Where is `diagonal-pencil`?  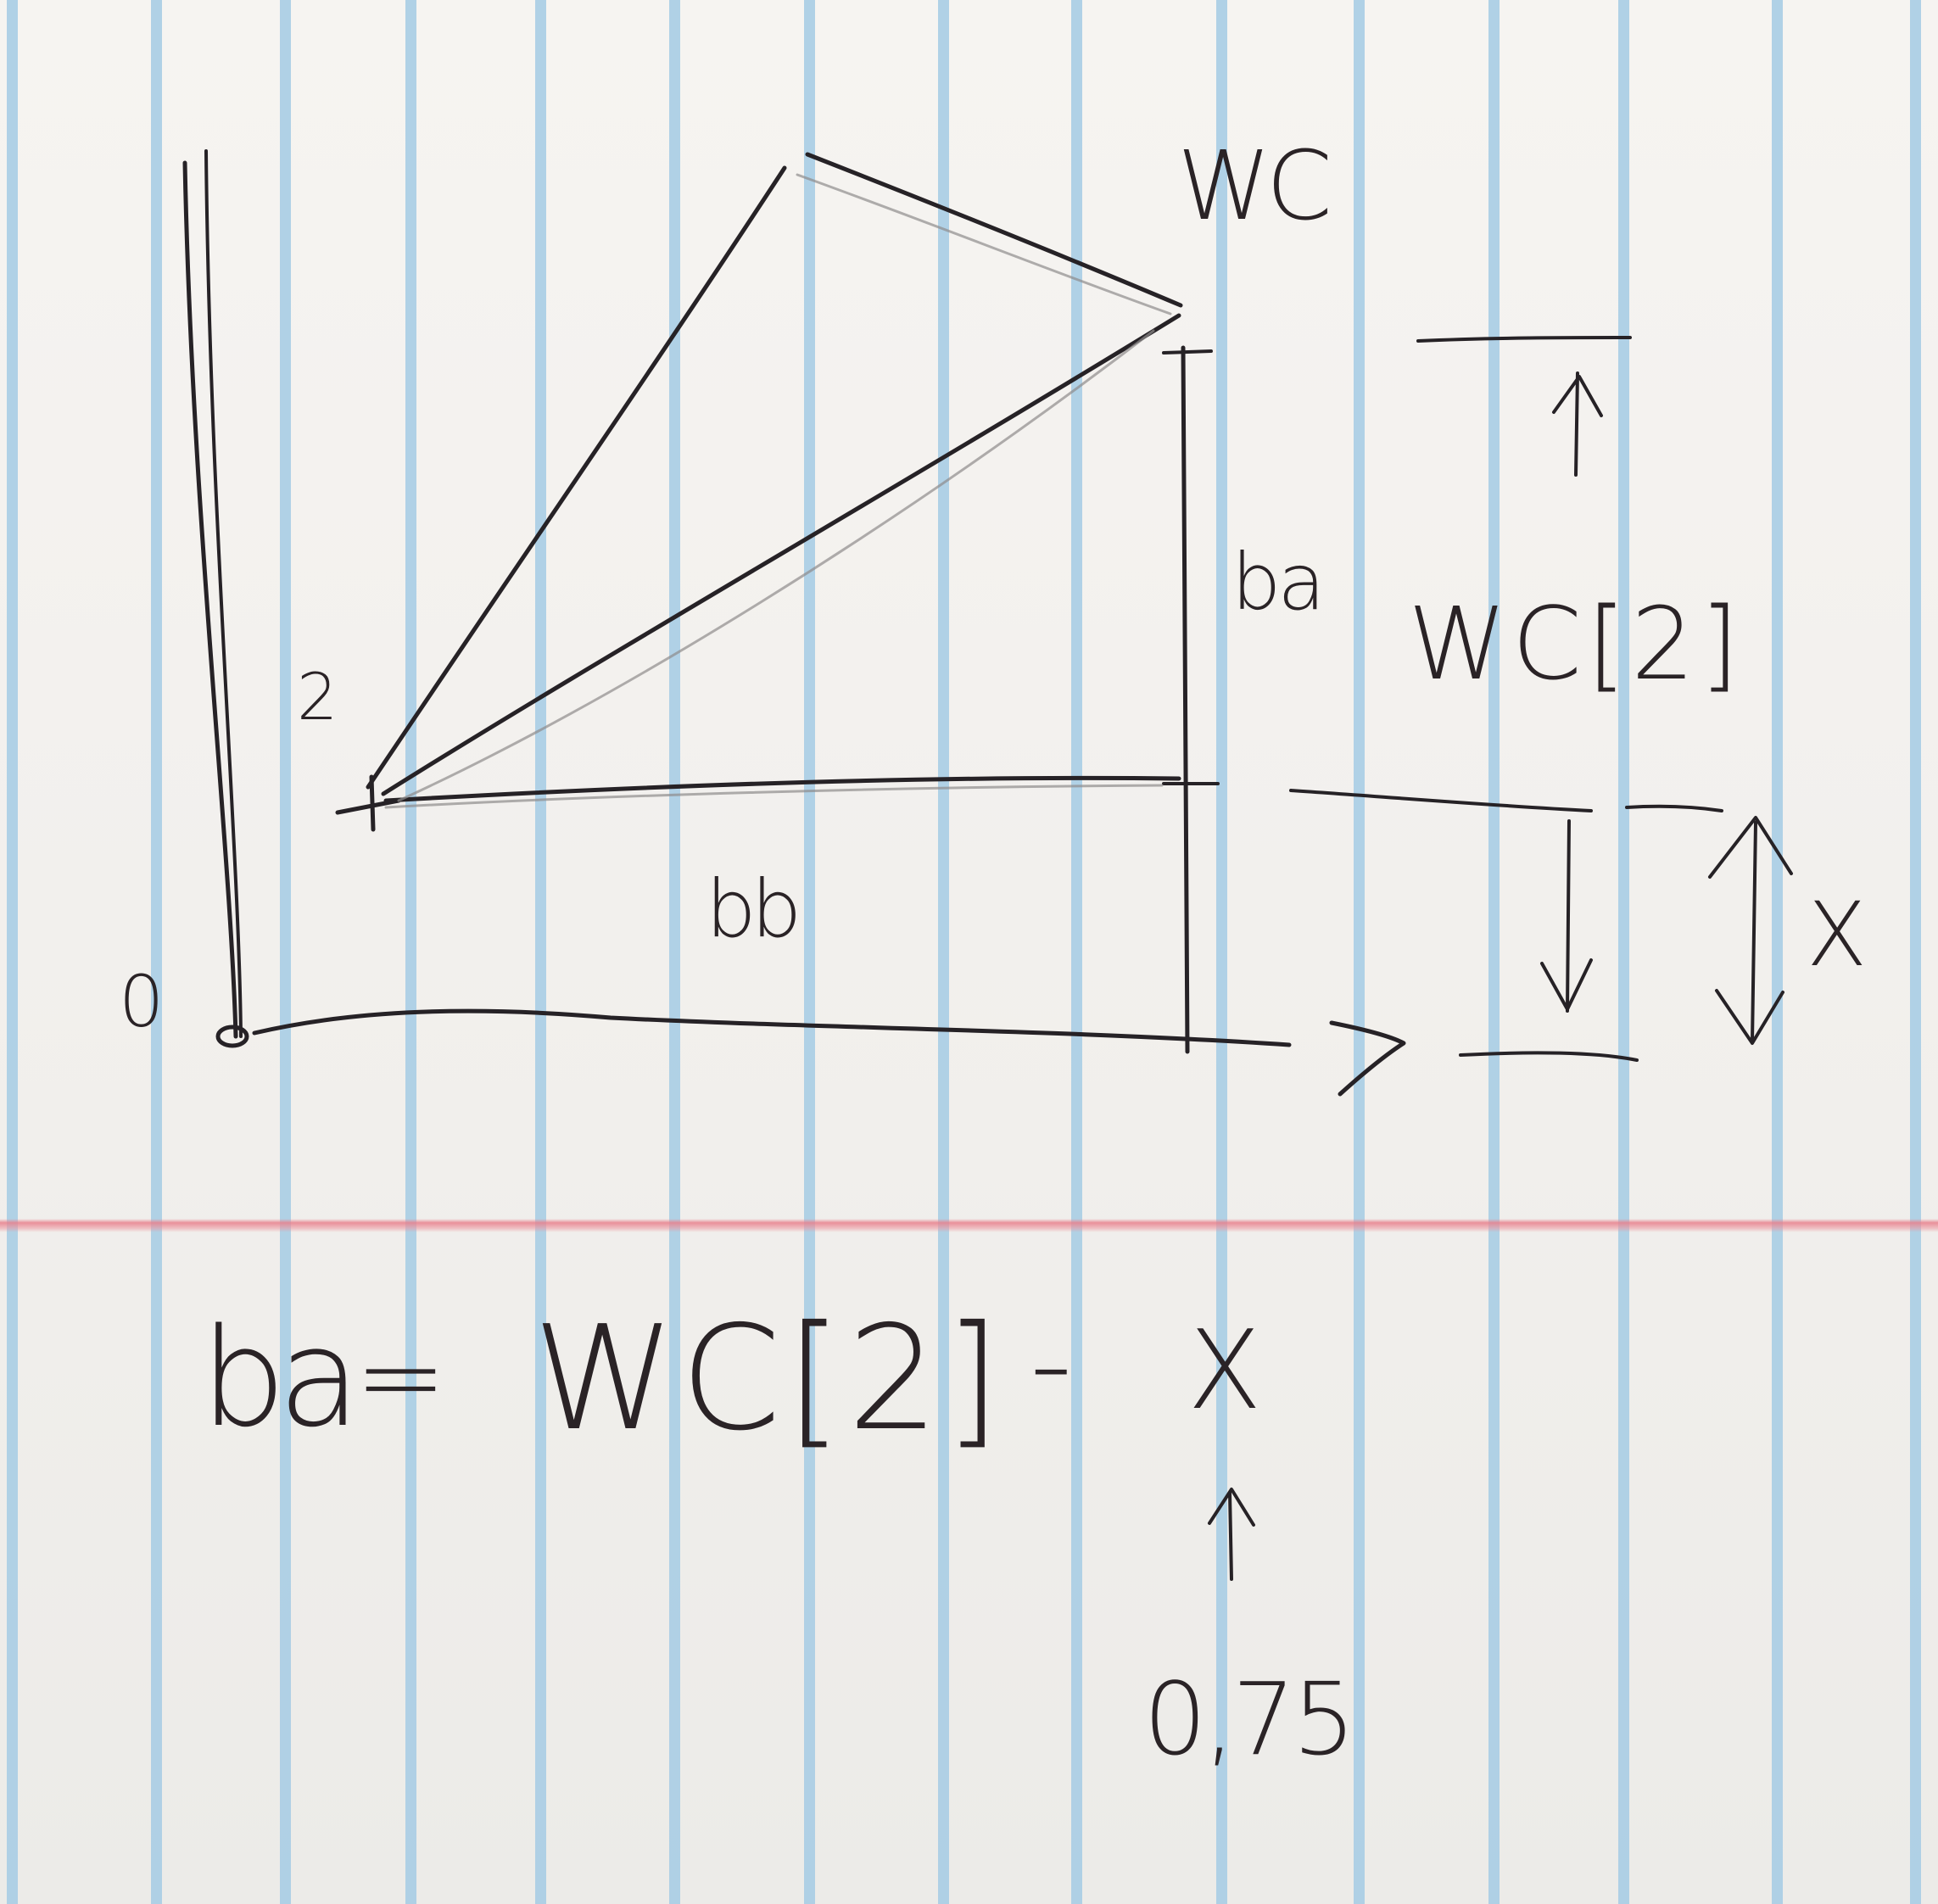 diagonal-pencil is located at coordinates (776, 565).